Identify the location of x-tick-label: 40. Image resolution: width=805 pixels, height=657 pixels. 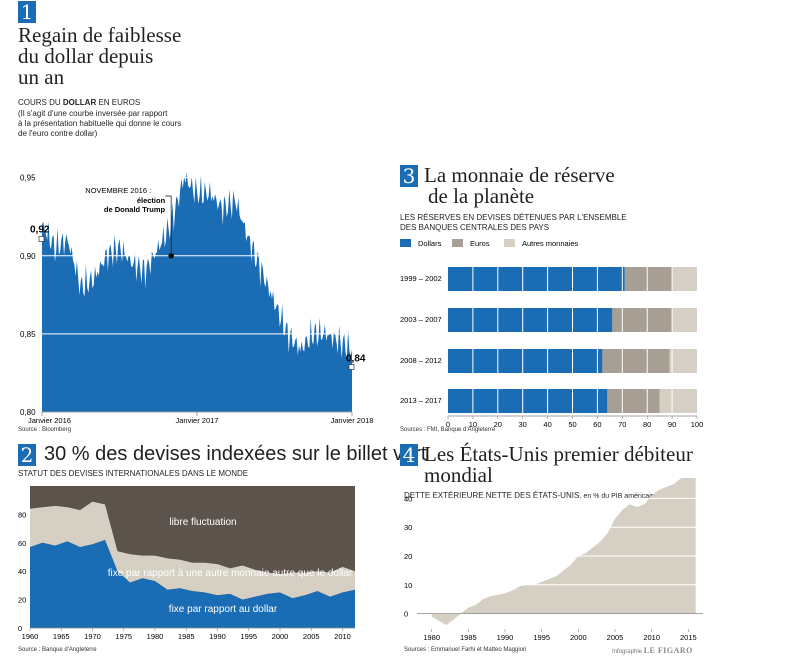
(547, 424).